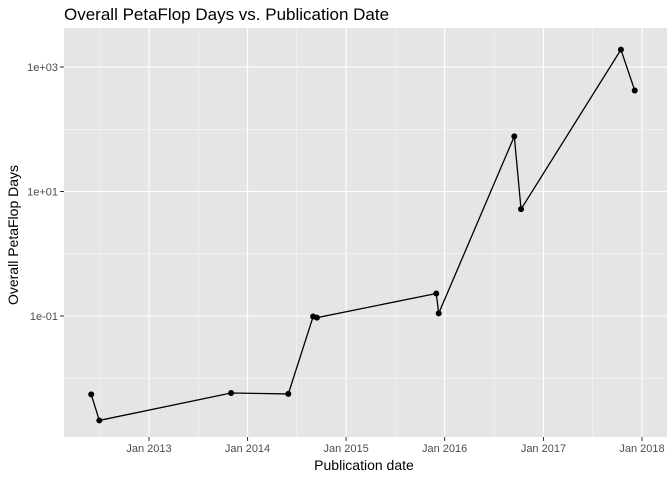 Image resolution: width=672 pixels, height=480 pixels. Describe the element at coordinates (42, 68) in the screenshot. I see `y-tick-label-2: 1e+03` at that location.